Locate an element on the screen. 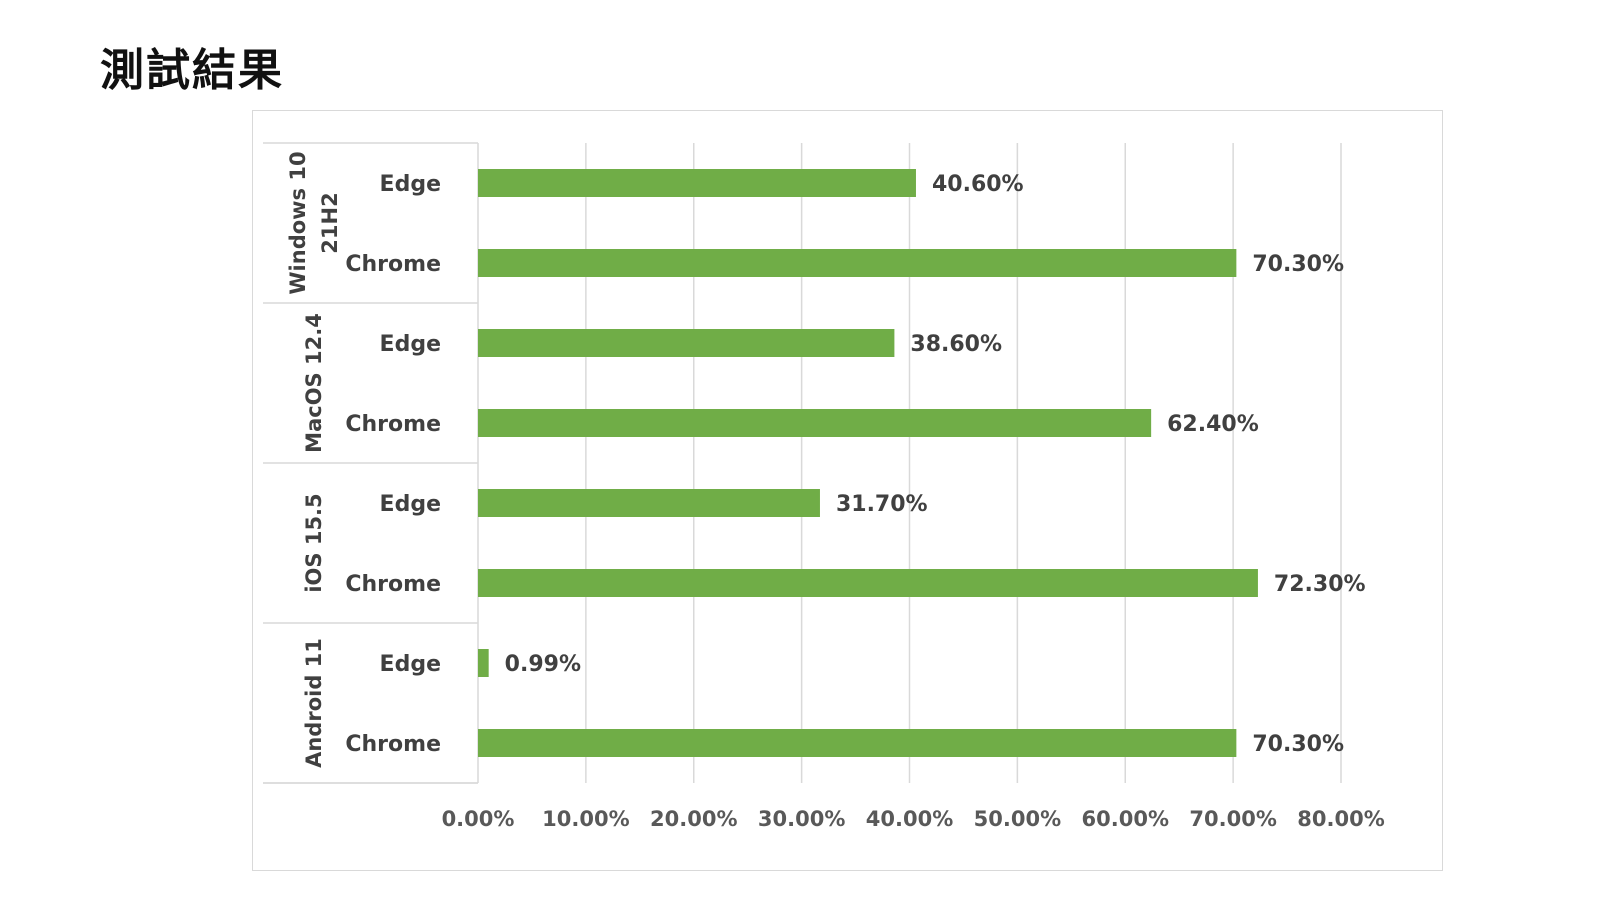  group-label-line: iOS 15.5 is located at coordinates (314, 542).